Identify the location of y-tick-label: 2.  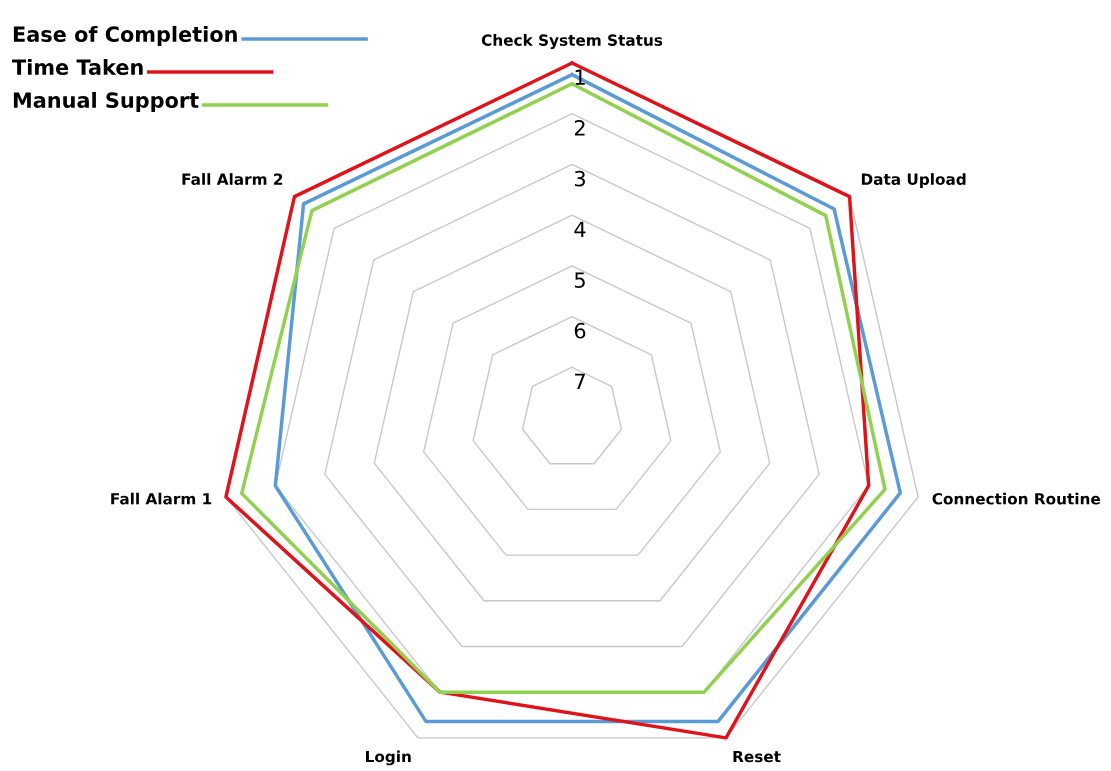
(579, 128).